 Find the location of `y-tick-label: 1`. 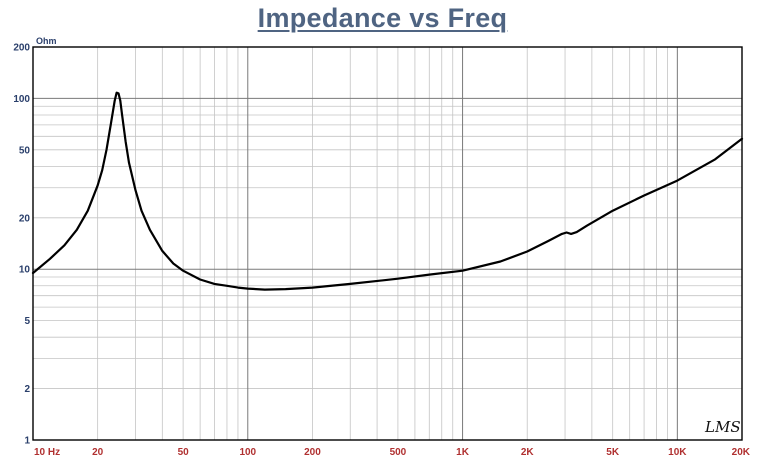

y-tick-label: 1 is located at coordinates (27, 441).